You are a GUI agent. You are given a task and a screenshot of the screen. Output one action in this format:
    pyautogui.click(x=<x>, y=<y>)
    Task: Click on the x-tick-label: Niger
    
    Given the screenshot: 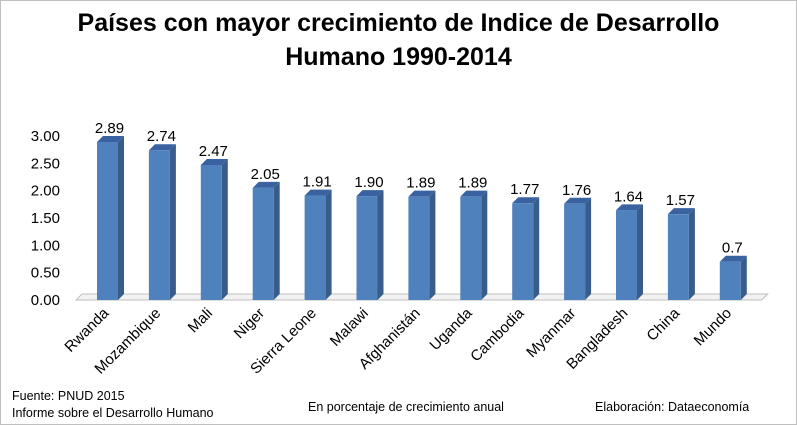 What is the action you would take?
    pyautogui.click(x=249, y=323)
    